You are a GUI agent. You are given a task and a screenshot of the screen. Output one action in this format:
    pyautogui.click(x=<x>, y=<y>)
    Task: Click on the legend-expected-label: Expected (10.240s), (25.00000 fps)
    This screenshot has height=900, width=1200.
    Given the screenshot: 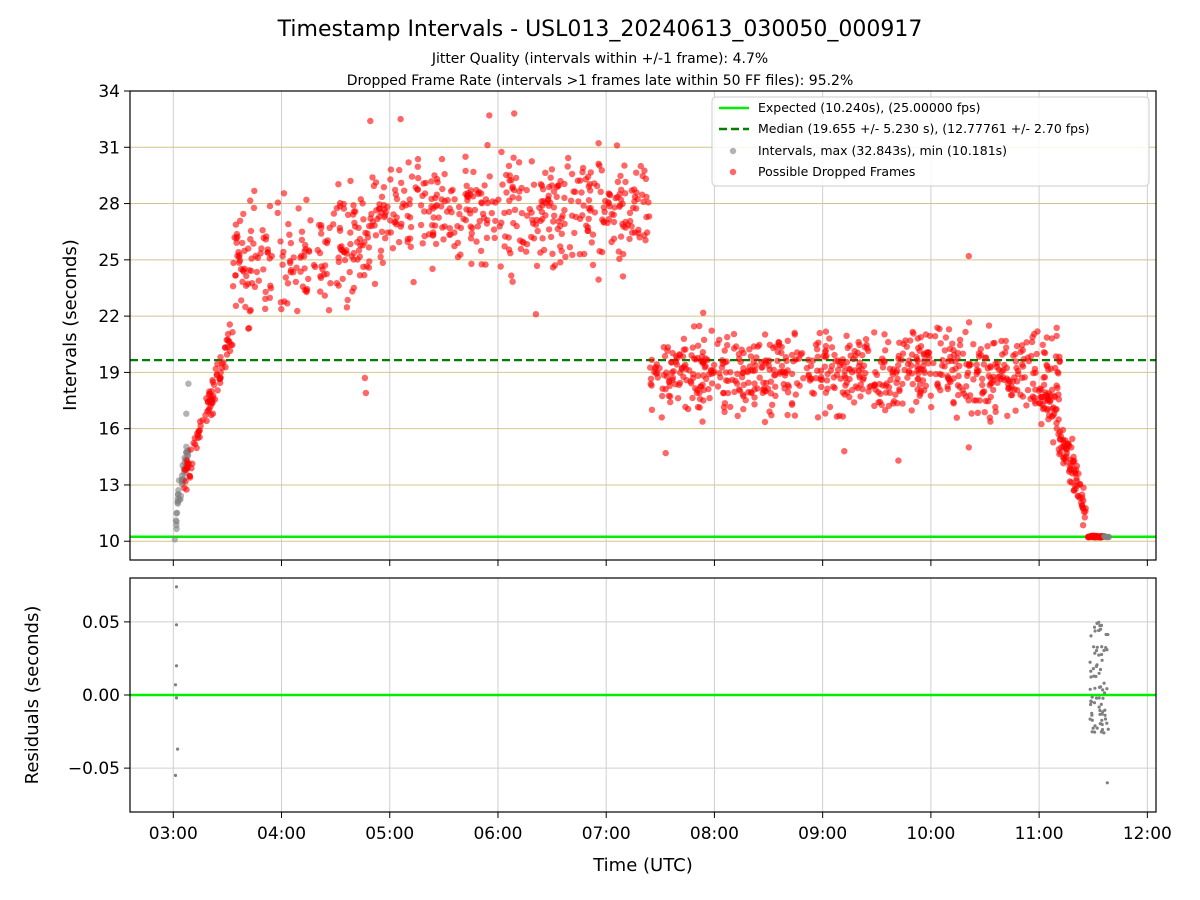 What is the action you would take?
    pyautogui.click(x=869, y=107)
    